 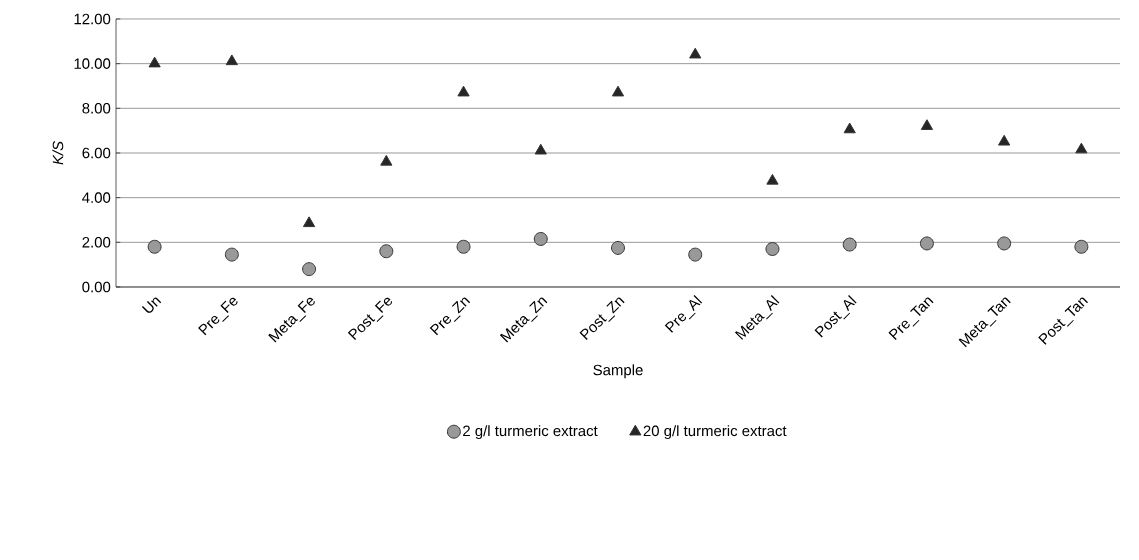 What do you see at coordinates (715, 432) in the screenshot?
I see `legend-label: 20 g/l turmeric extract` at bounding box center [715, 432].